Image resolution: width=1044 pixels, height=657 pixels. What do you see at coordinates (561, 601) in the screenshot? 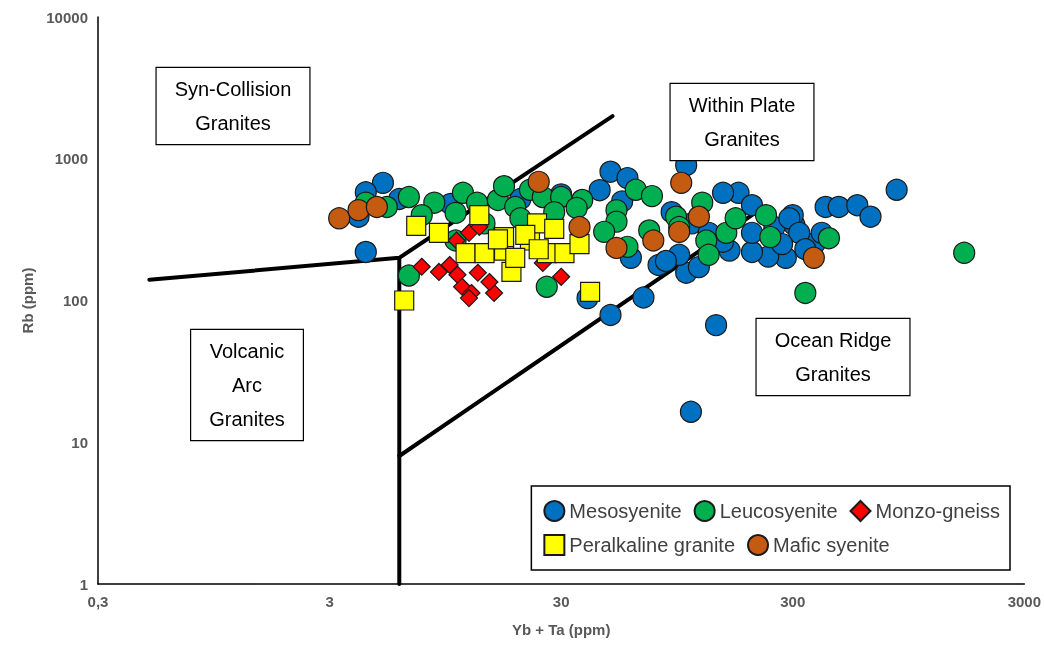
I see `x-tick-label: 30` at bounding box center [561, 601].